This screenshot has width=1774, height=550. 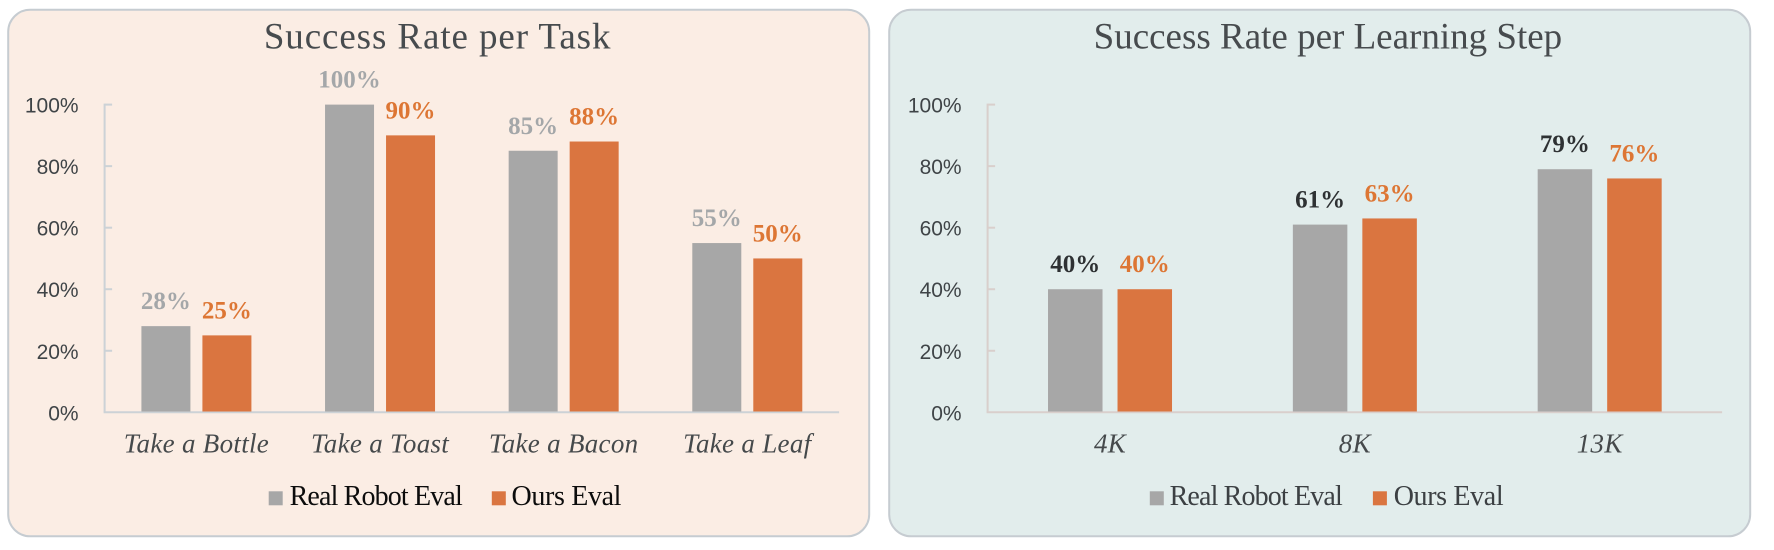 I want to click on svg-text: Success Rate per Learning Step, so click(x=1328, y=36).